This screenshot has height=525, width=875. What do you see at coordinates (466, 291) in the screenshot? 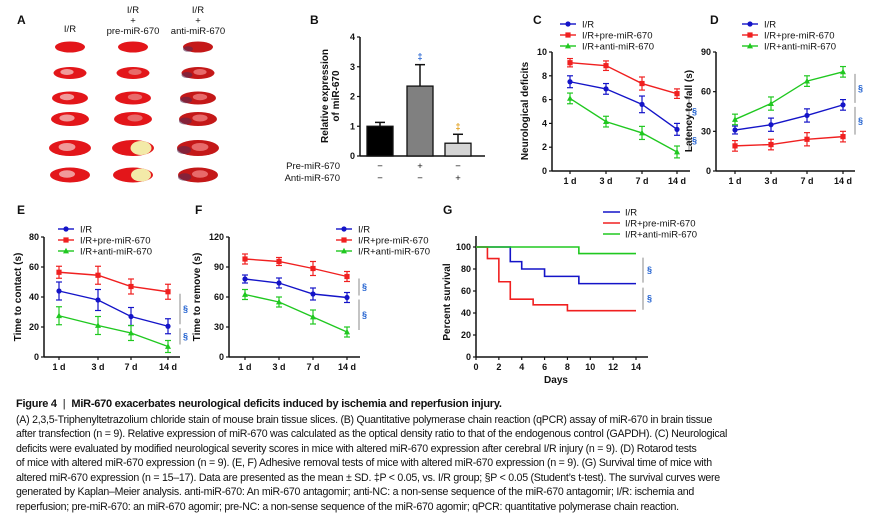
I see `y-tick-label: 60` at bounding box center [466, 291].